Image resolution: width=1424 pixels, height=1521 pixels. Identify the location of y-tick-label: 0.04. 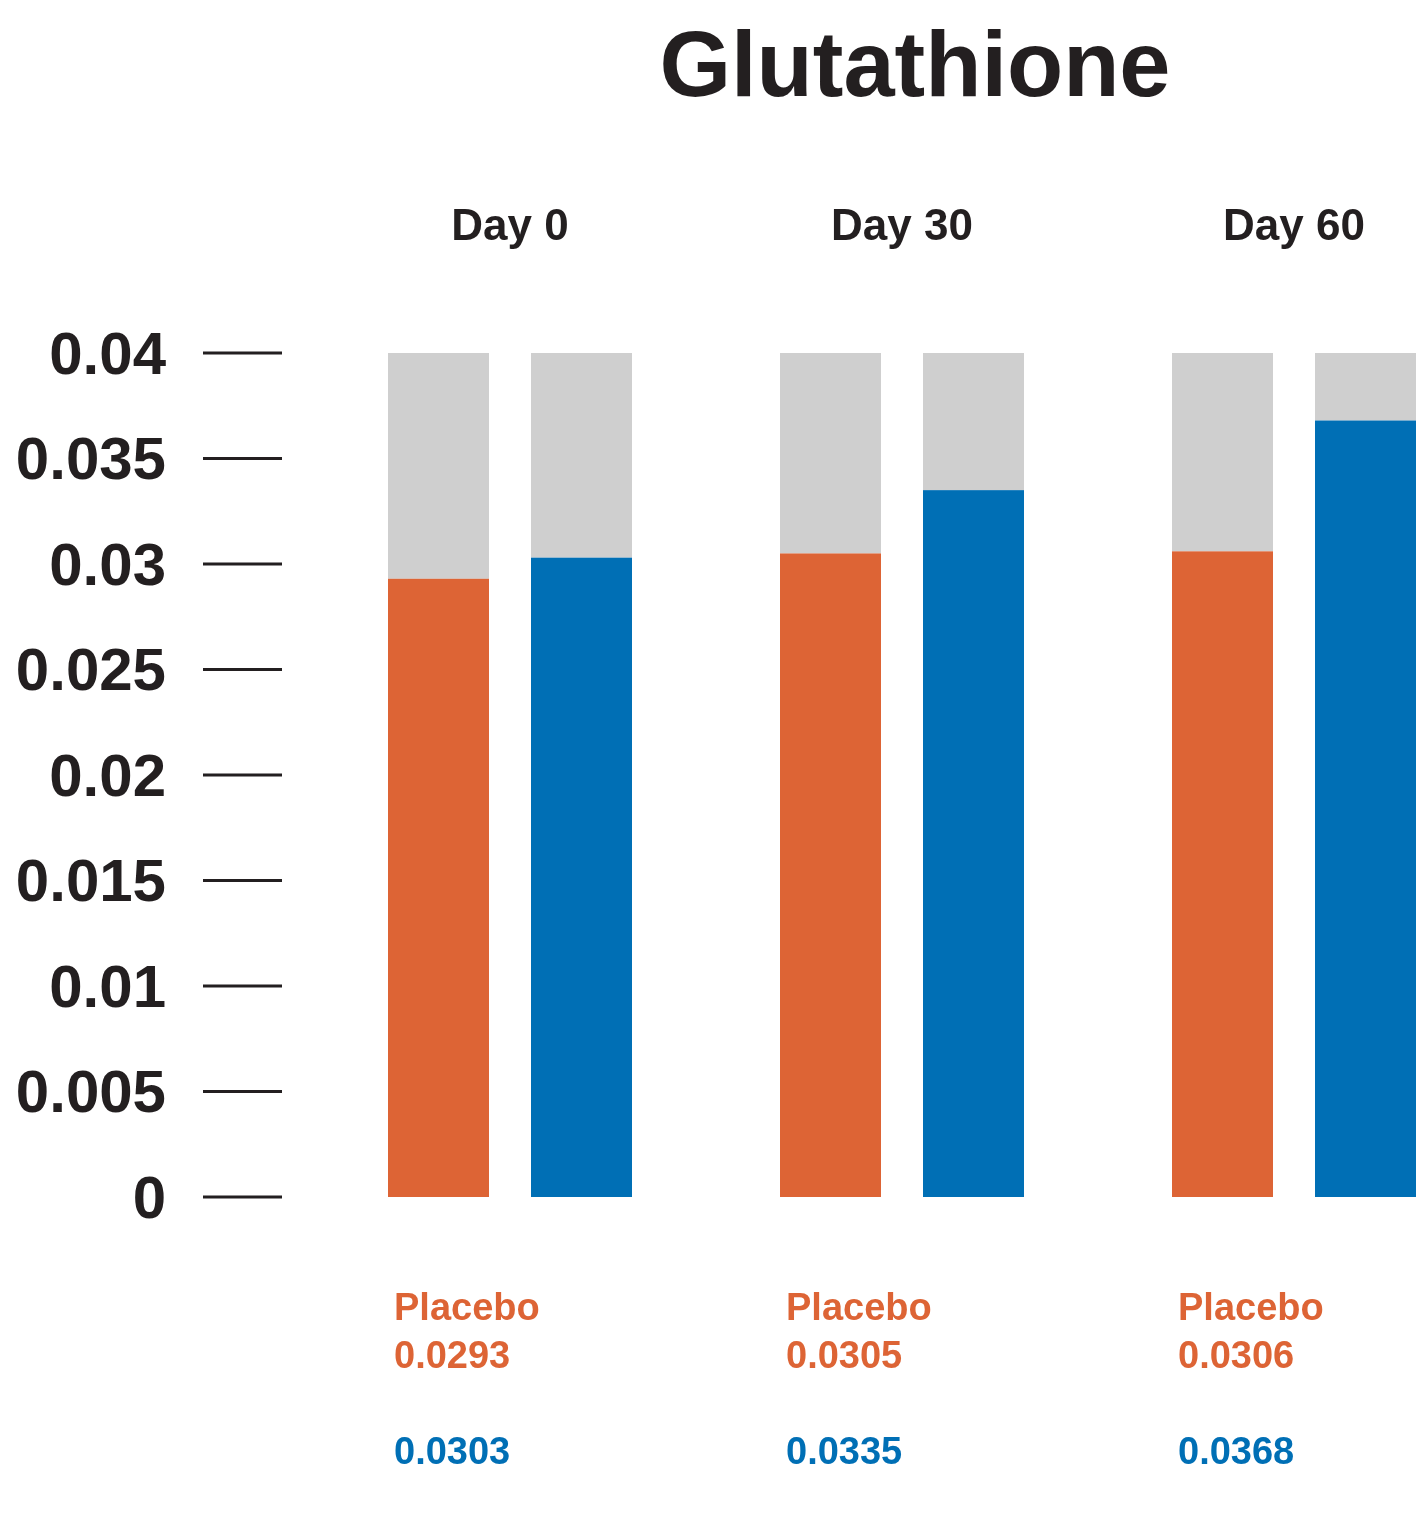
(108, 353).